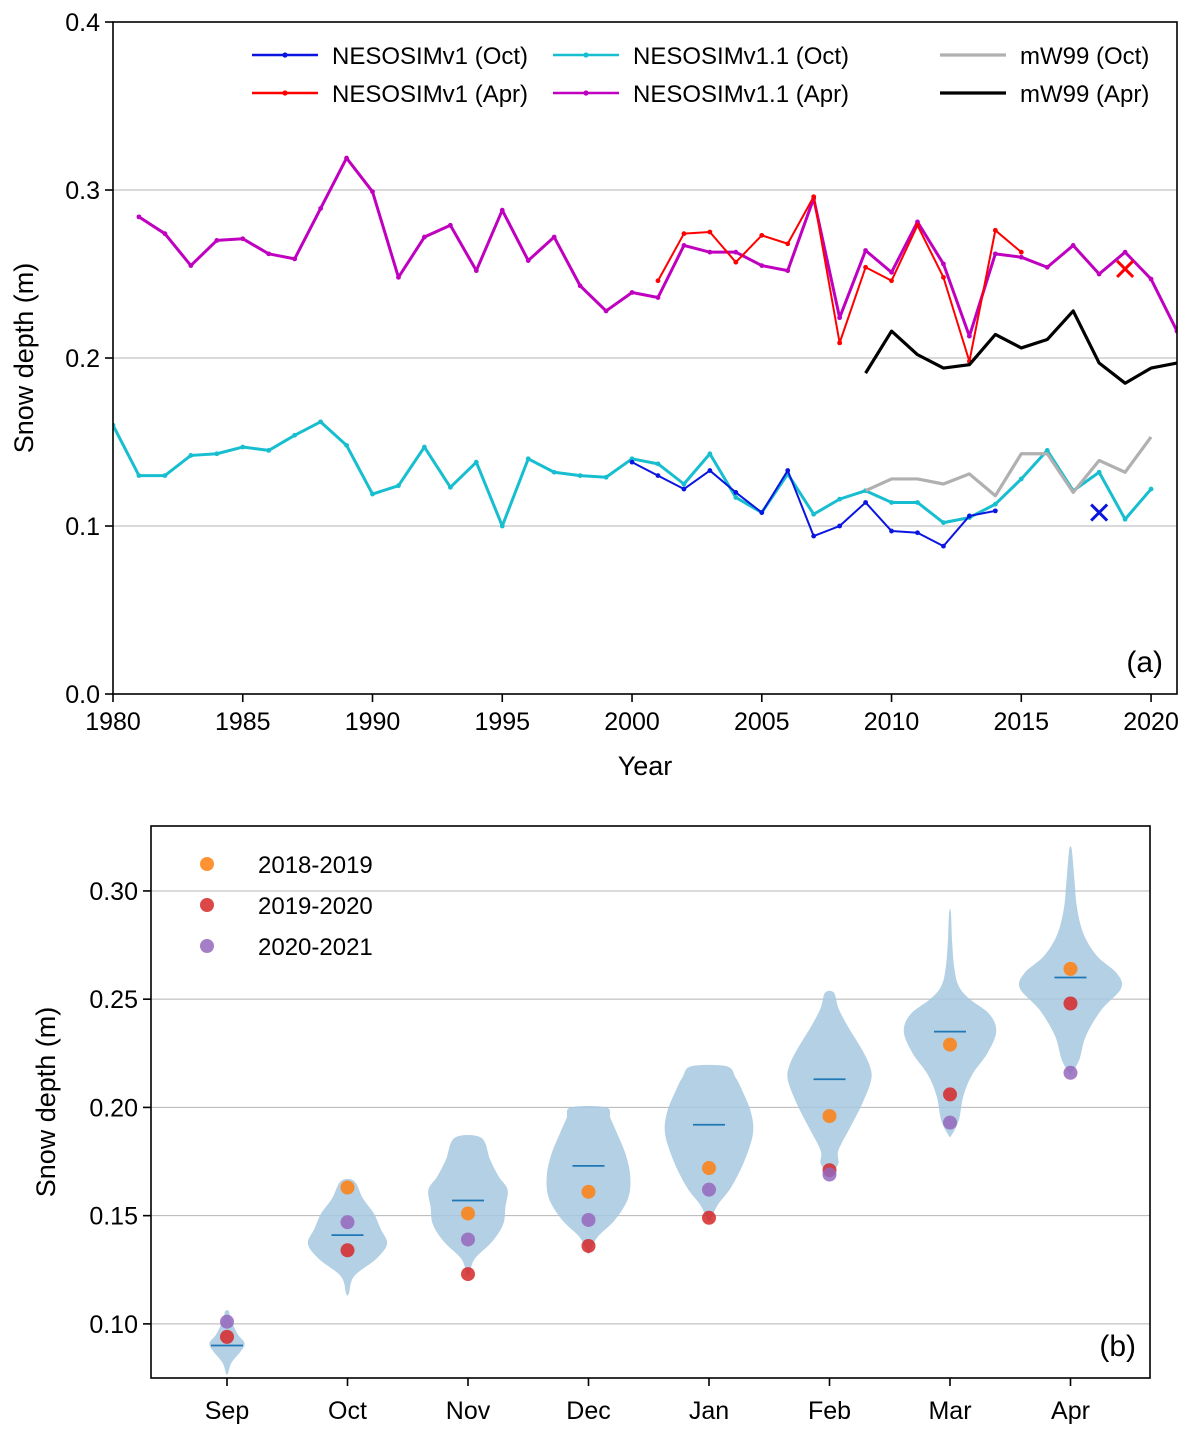  What do you see at coordinates (649, 1197) in the screenshot?
I see `points-2020-2021` at bounding box center [649, 1197].